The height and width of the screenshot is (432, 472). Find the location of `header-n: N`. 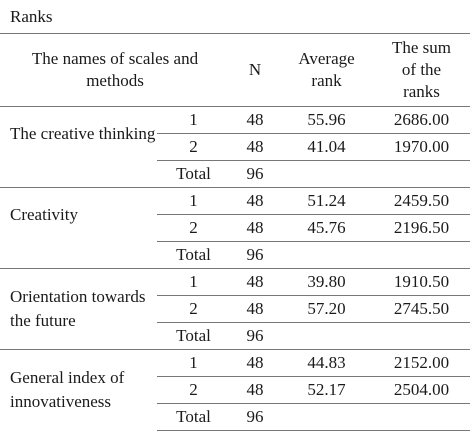

header-n: N is located at coordinates (255, 70).